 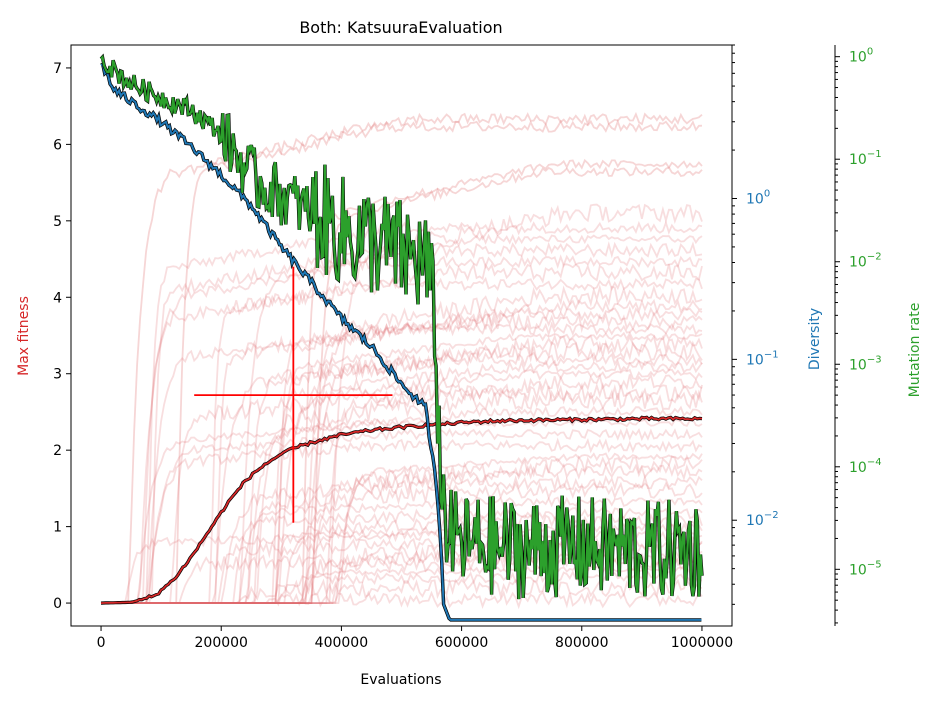 I want to click on mutation-axis-label: Mutation rate, so click(x=915, y=350).